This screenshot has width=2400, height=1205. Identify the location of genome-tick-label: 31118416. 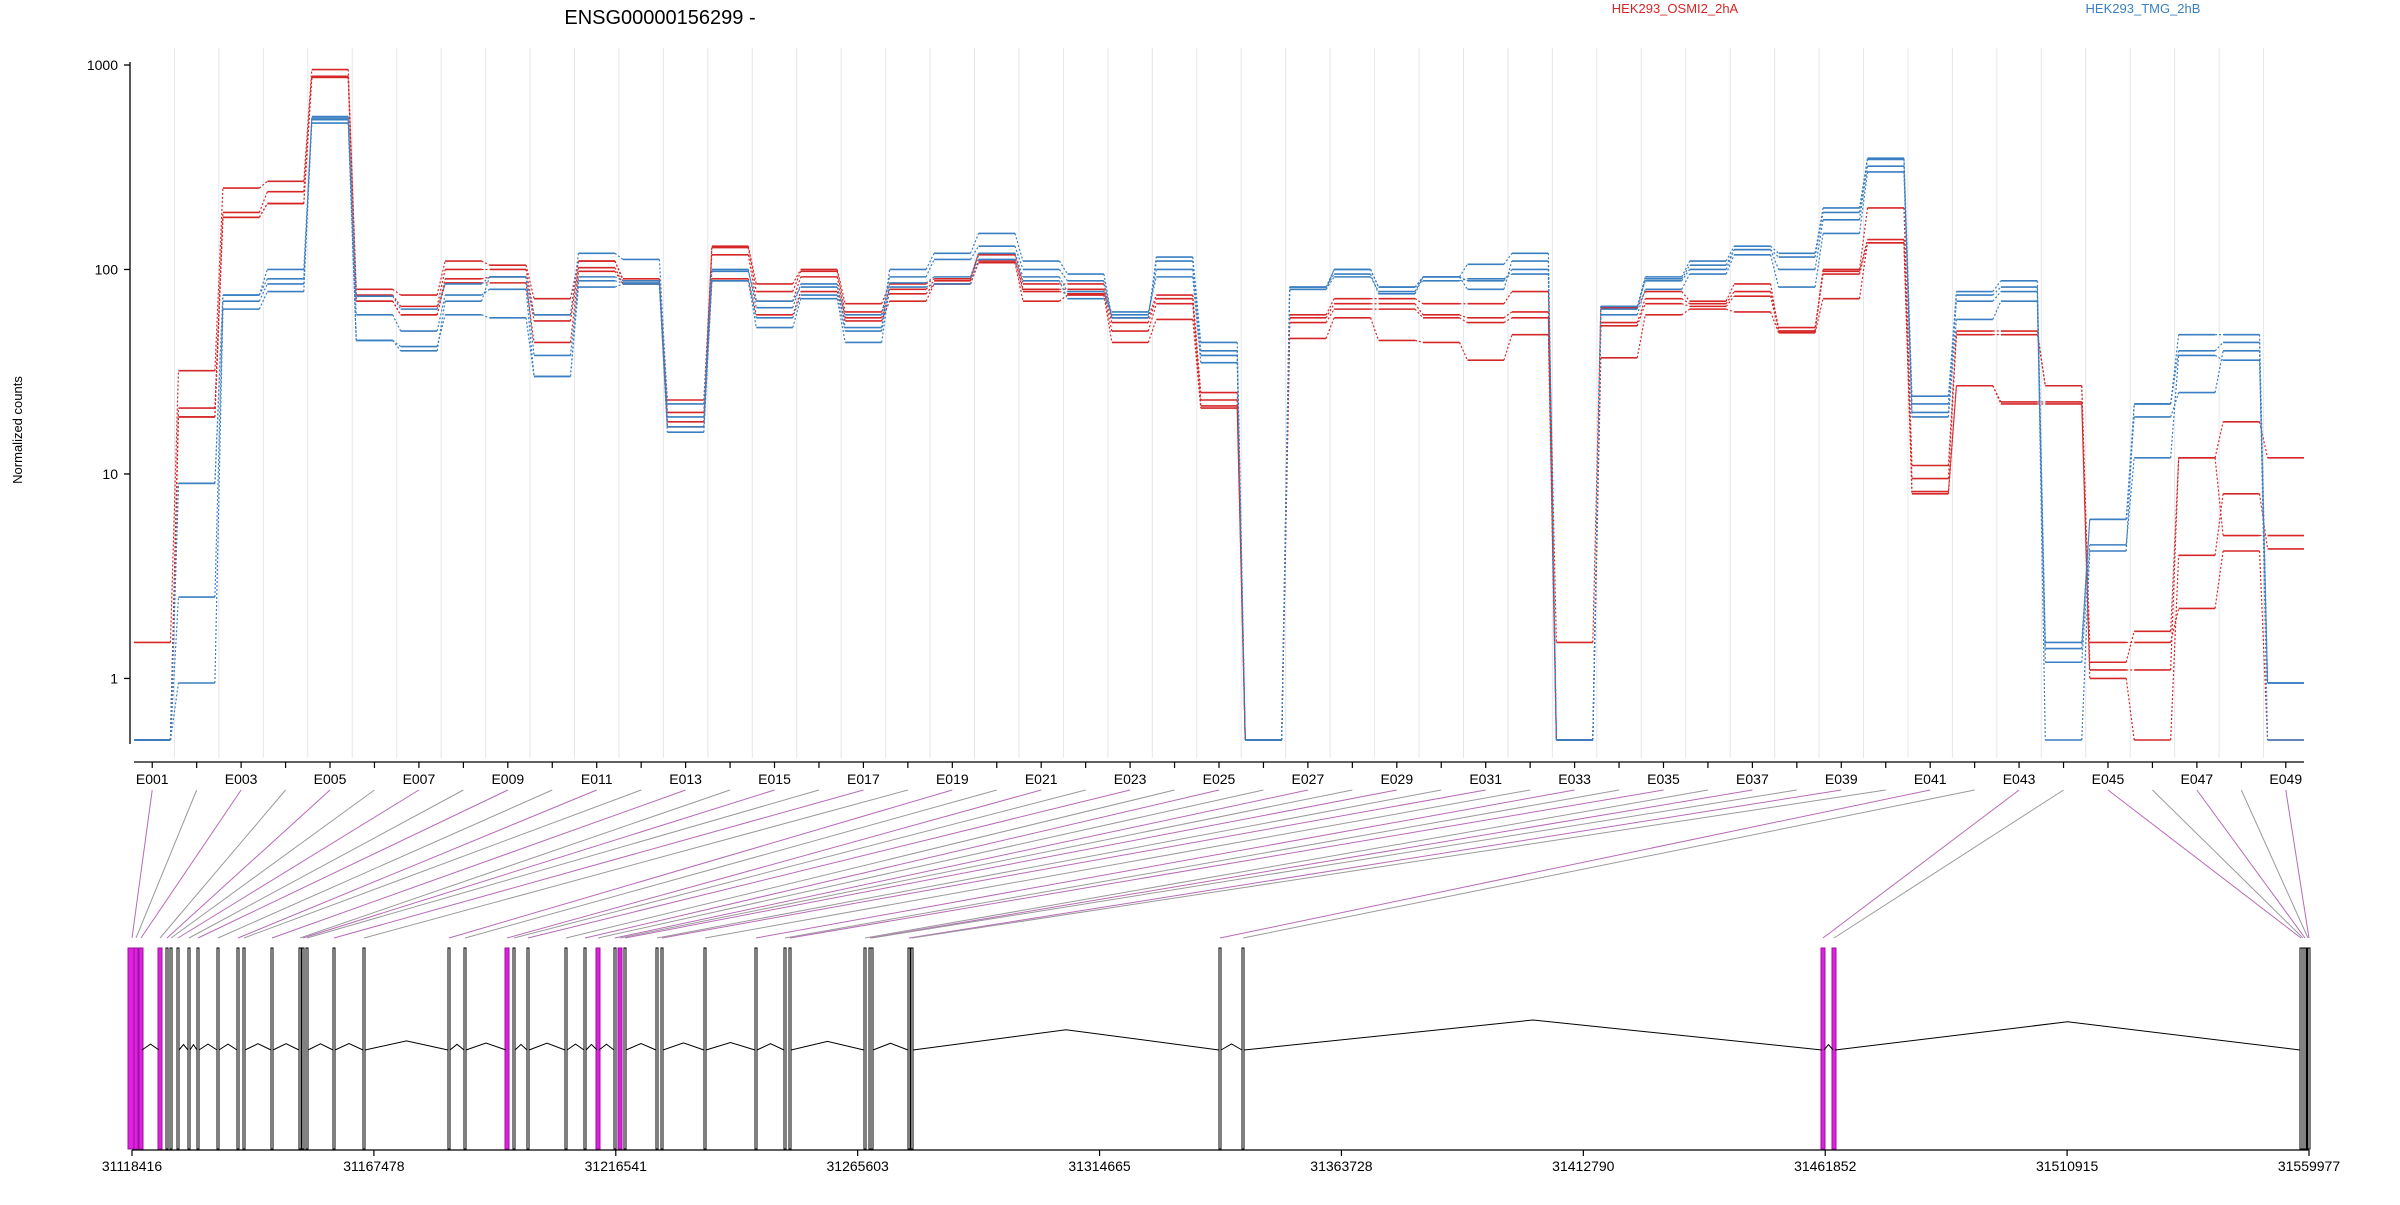
(132, 1166).